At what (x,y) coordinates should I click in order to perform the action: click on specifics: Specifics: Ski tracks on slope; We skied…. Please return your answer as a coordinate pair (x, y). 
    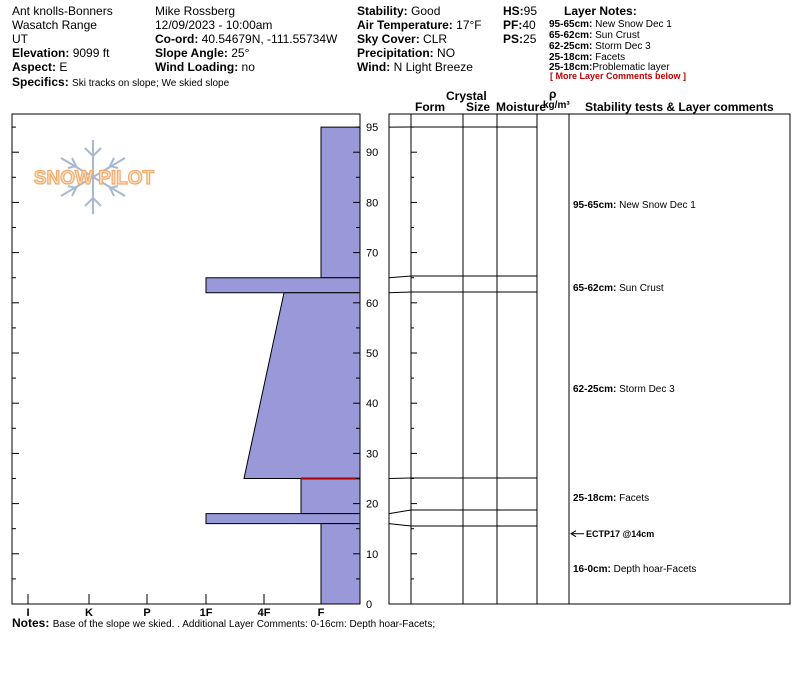
    Looking at the image, I should click on (121, 82).